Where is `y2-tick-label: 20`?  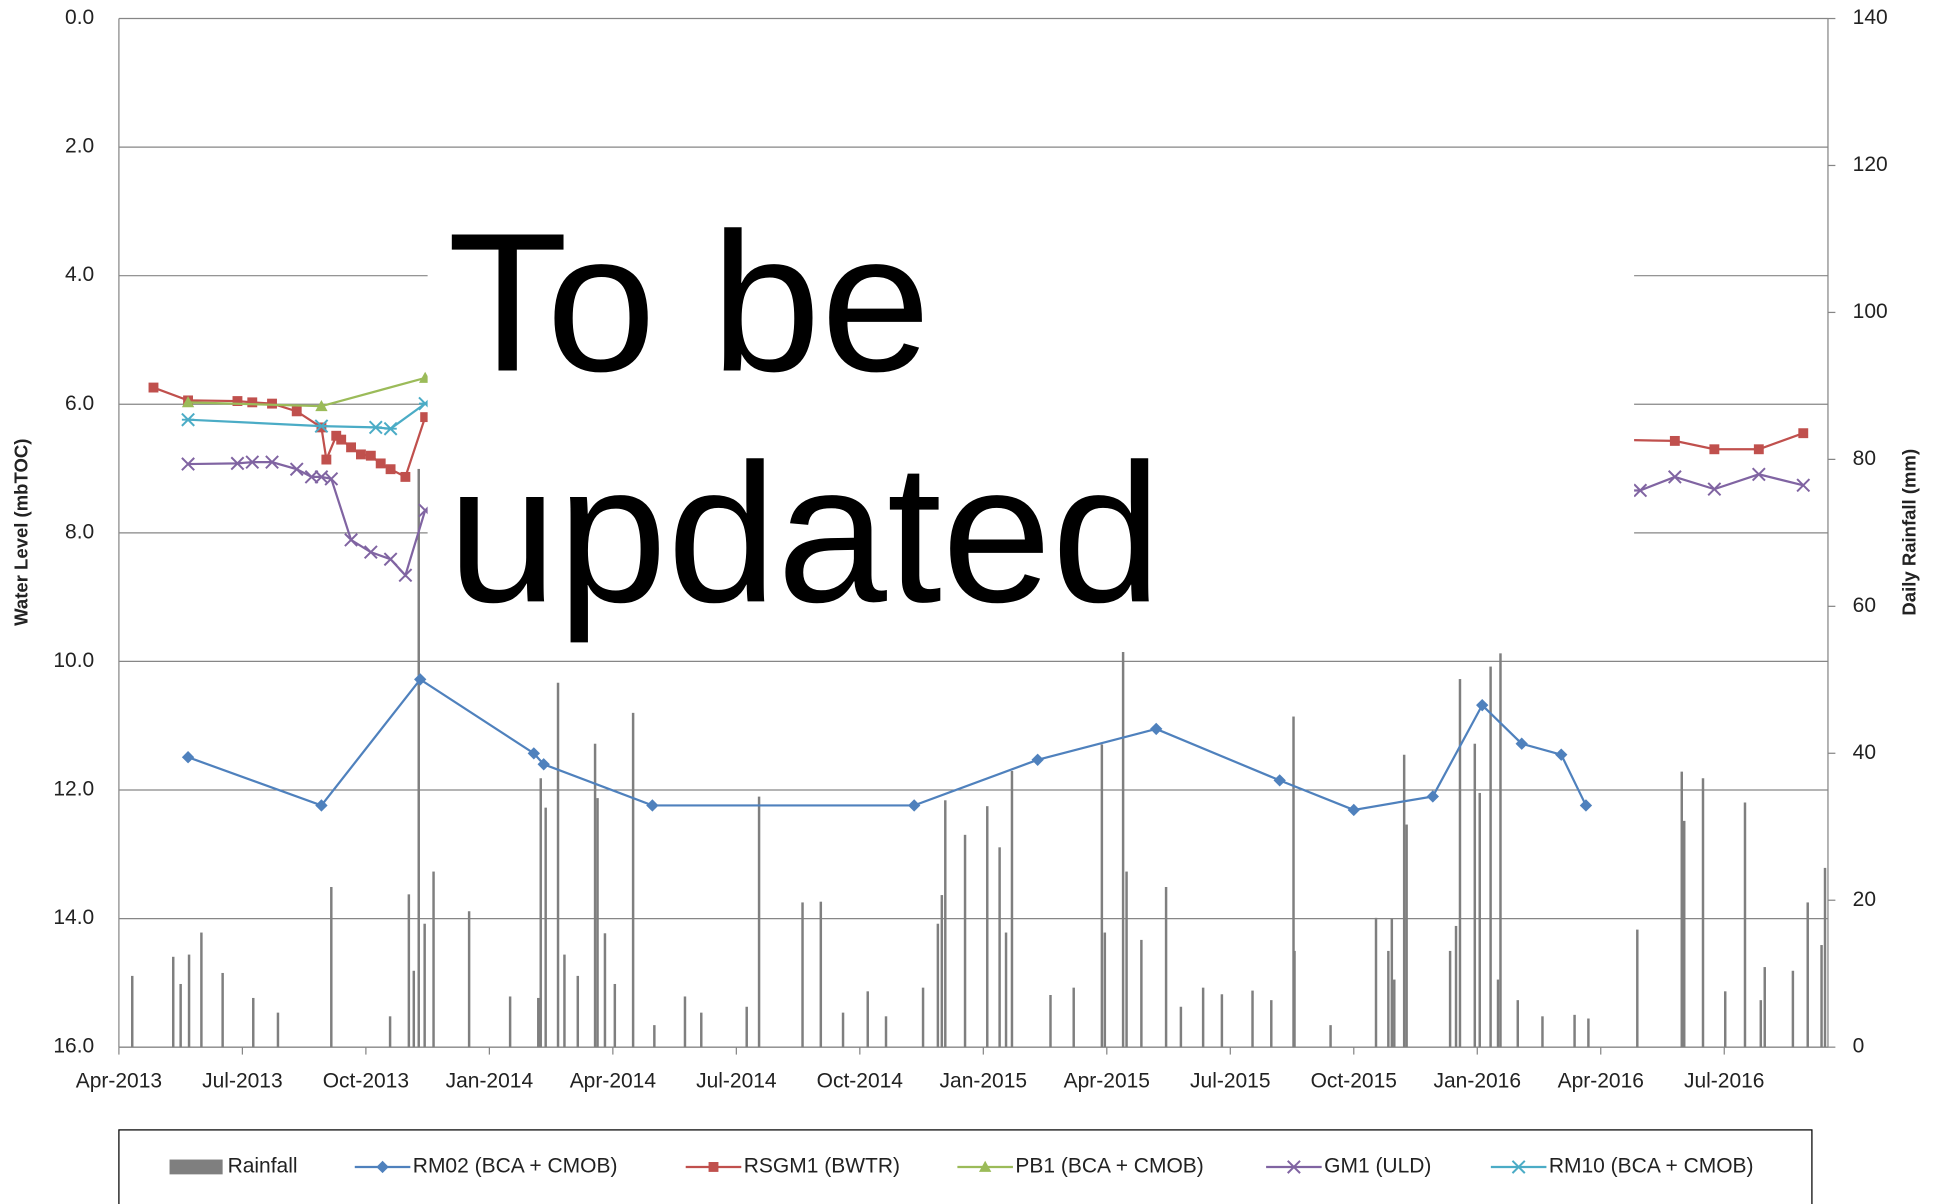 y2-tick-label: 20 is located at coordinates (1864, 899).